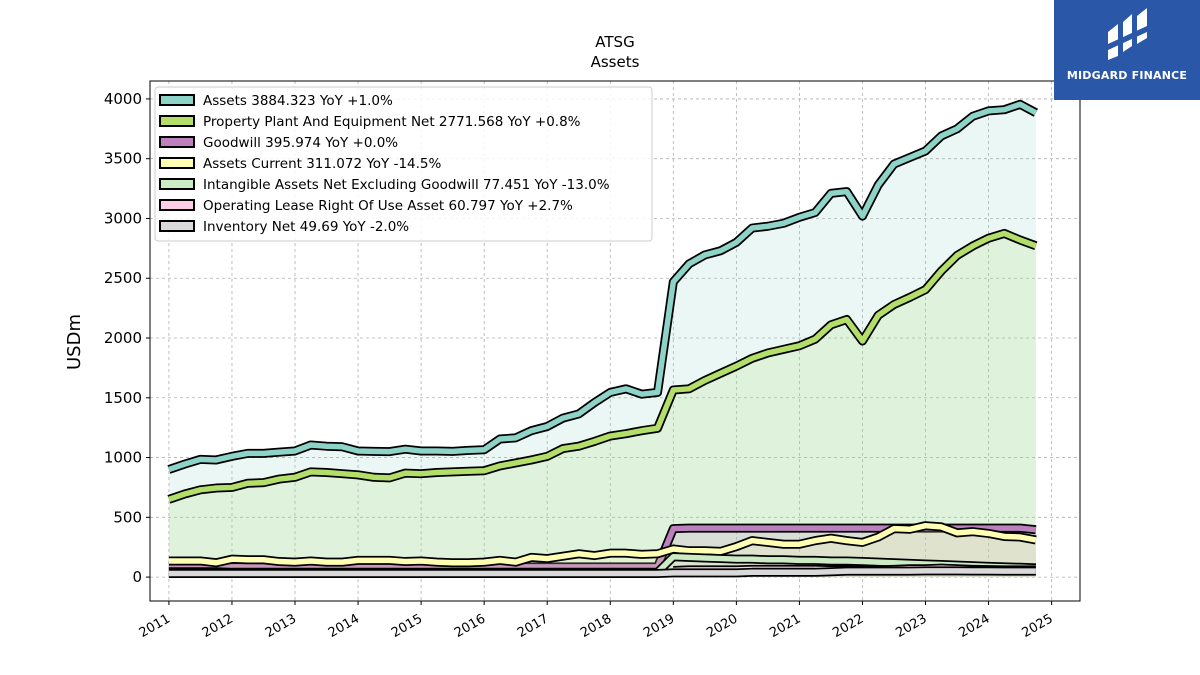 The width and height of the screenshot is (1200, 675). Describe the element at coordinates (218, 626) in the screenshot. I see `x-tick-label: 2012` at that location.